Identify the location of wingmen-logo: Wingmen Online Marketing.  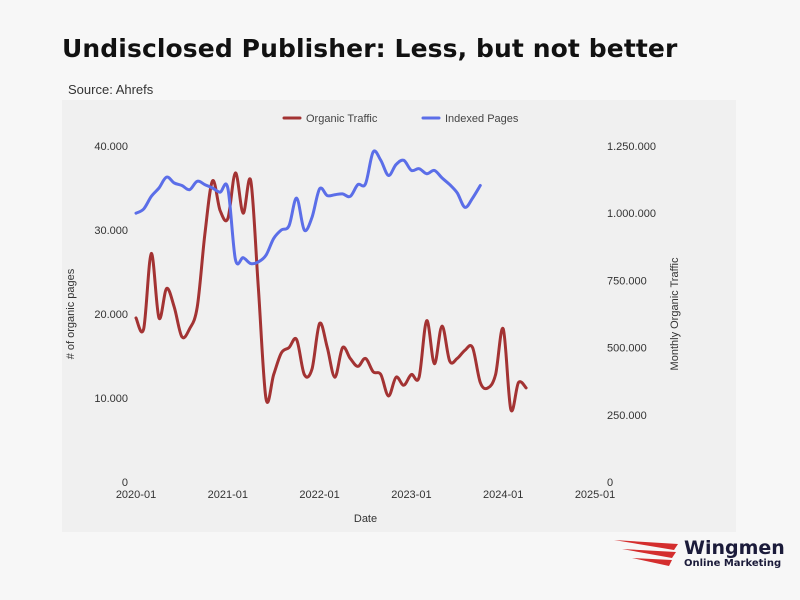
(698, 556).